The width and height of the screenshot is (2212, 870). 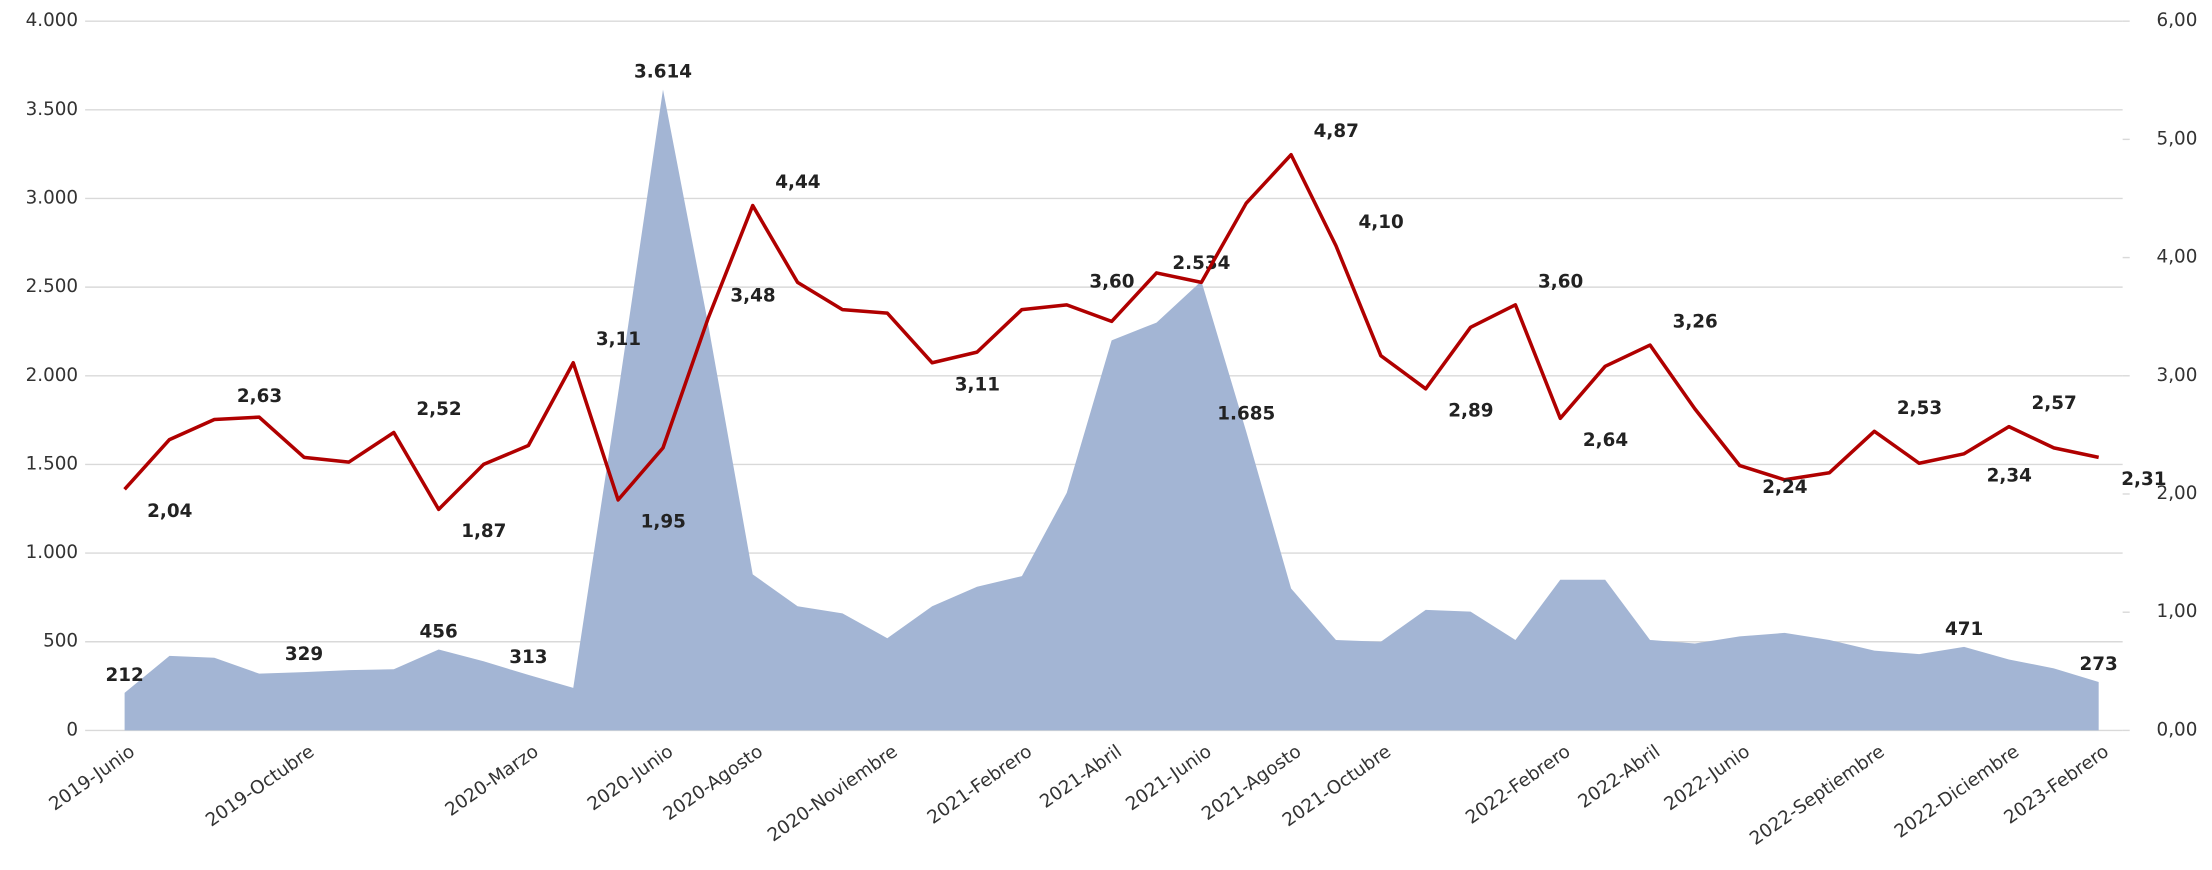 I want to click on x-tick-label: 2022-Junio, so click(x=1707, y=778).